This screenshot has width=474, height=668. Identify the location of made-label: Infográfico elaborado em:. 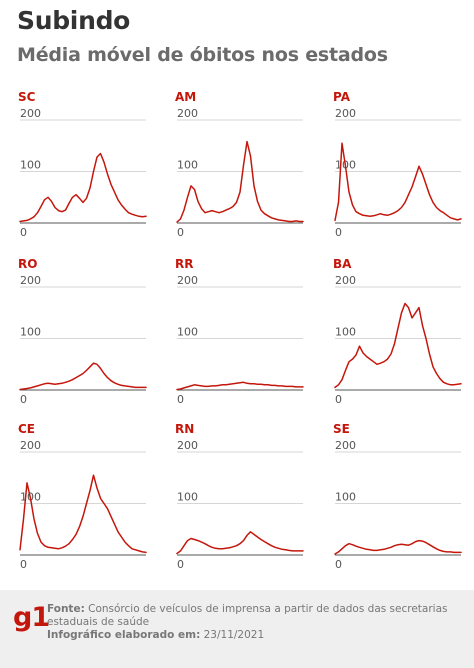
(124, 635).